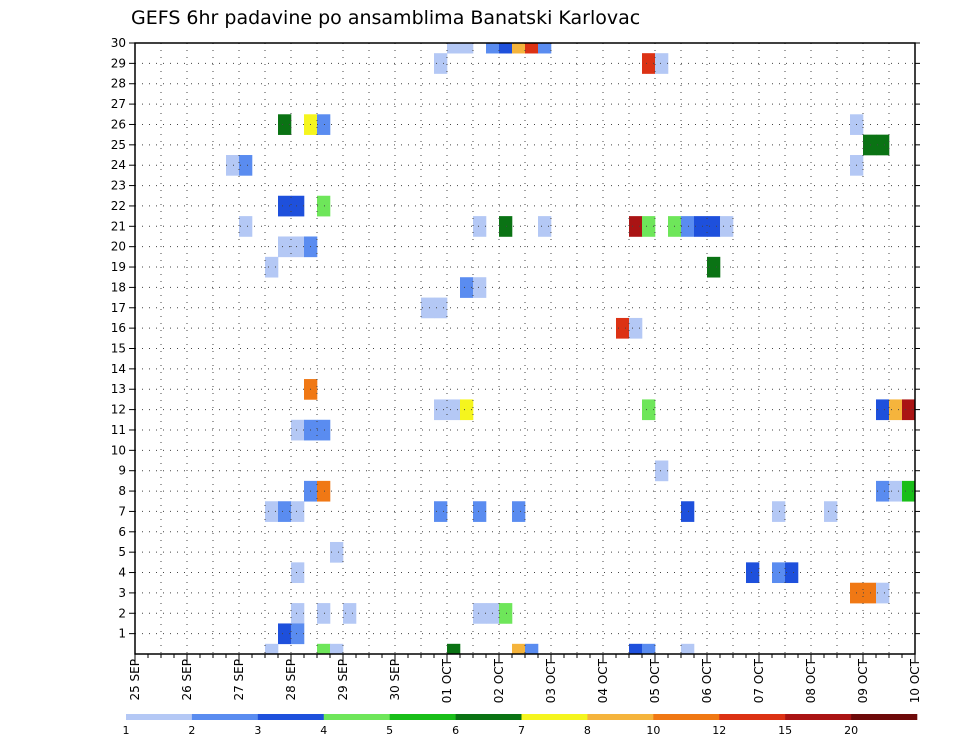  What do you see at coordinates (655, 680) in the screenshot?
I see `x-tick-label: 05 OCT` at bounding box center [655, 680].